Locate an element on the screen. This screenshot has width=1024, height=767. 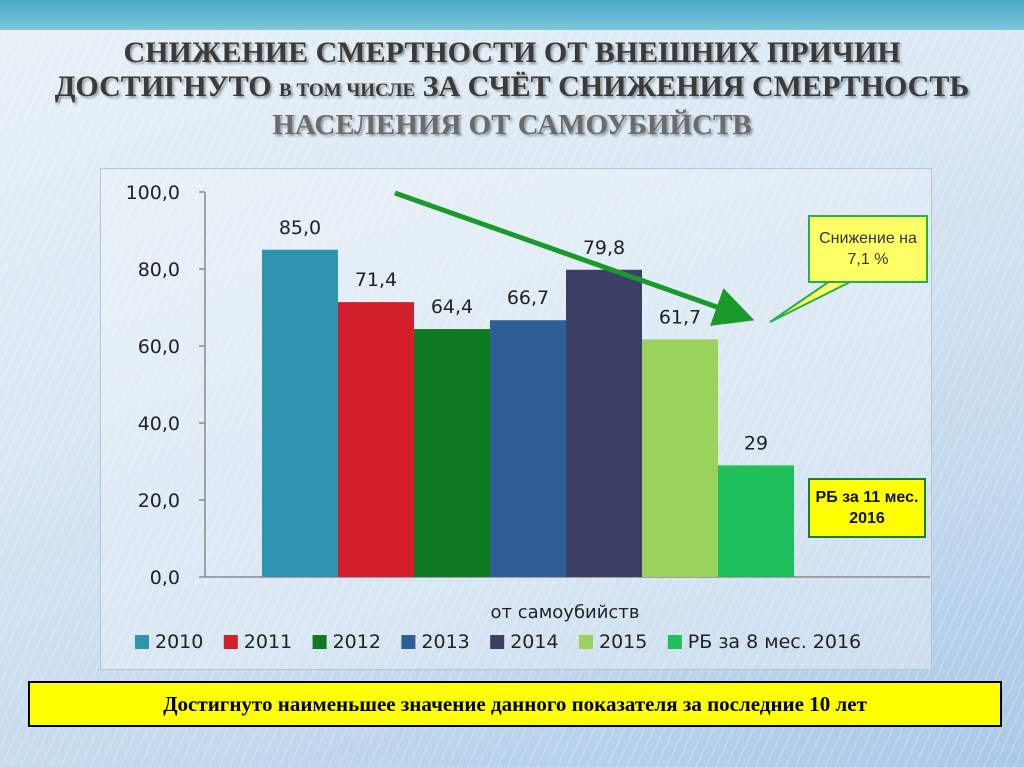
decrease-callout: Снижение на 7,1 % is located at coordinates (868, 249).